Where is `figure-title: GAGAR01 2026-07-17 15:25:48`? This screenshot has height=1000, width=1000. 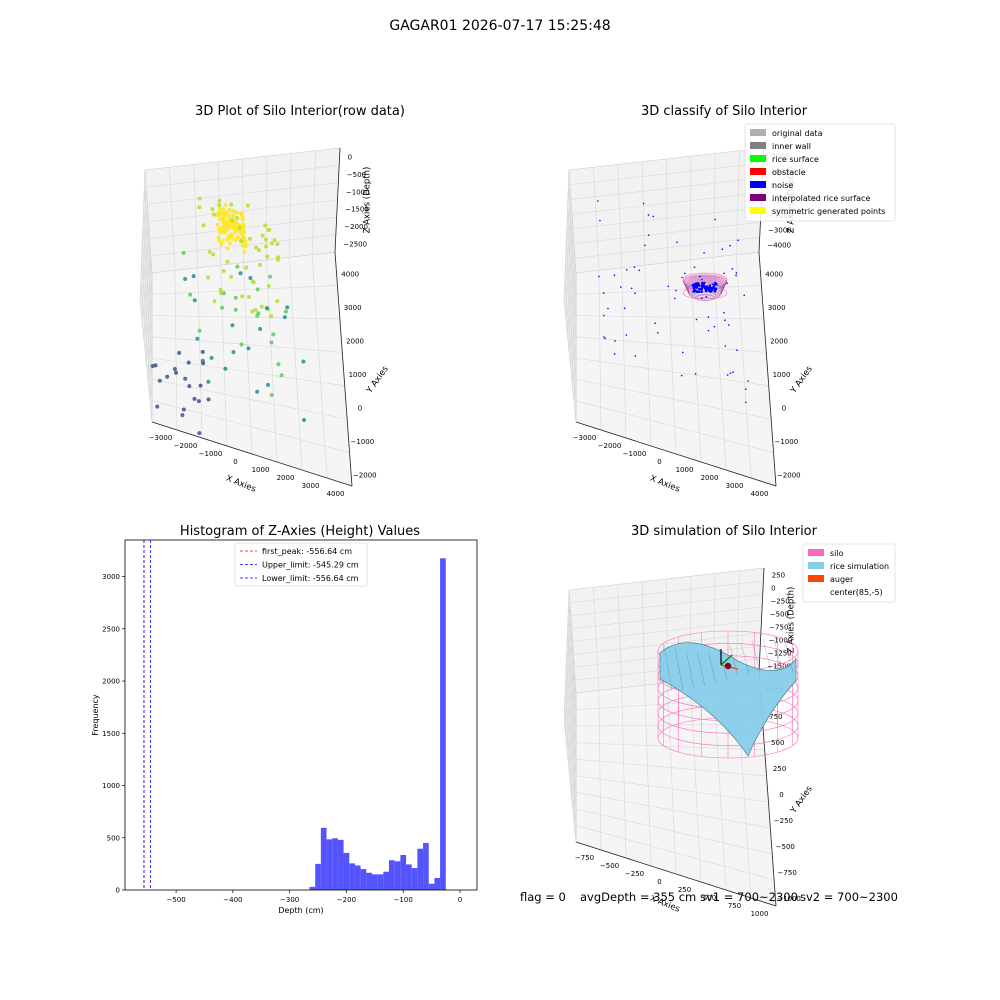
figure-title: GAGAR01 2026-07-17 15:25:48 is located at coordinates (500, 26).